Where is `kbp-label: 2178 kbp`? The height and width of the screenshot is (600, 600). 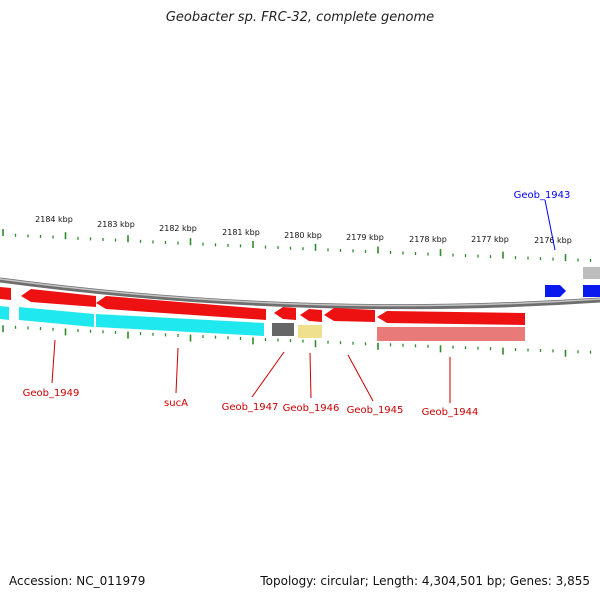 kbp-label: 2178 kbp is located at coordinates (428, 239).